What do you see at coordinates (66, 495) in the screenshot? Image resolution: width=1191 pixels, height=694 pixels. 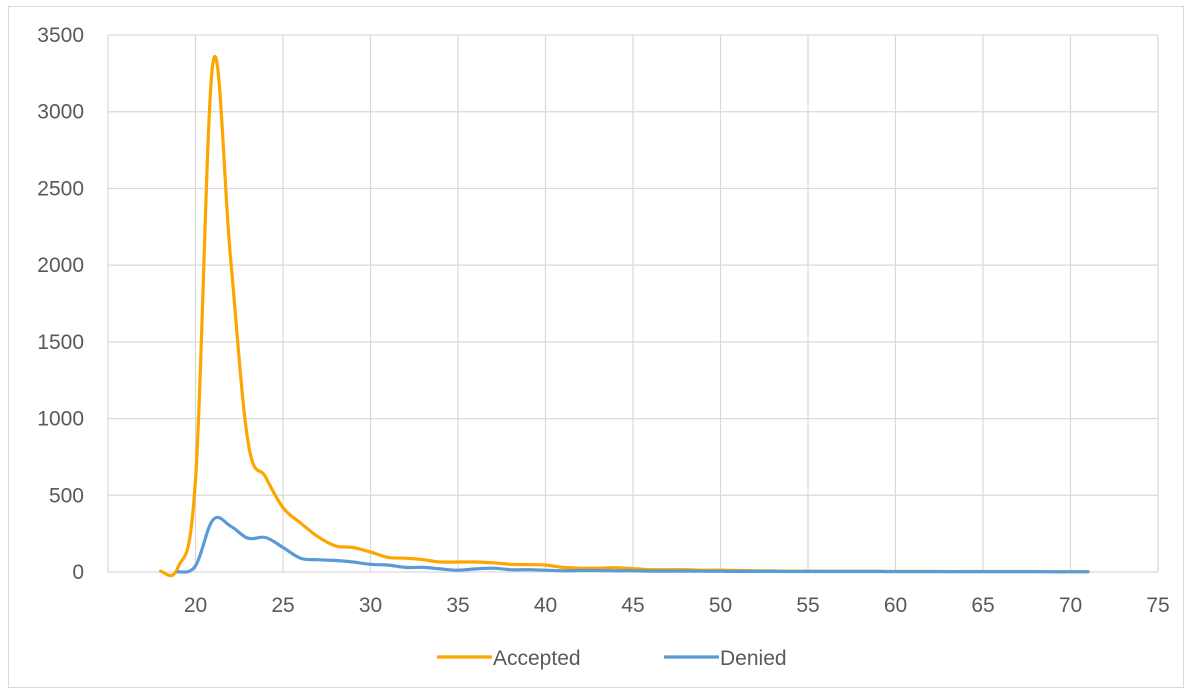 I see `y-tick-label: 500` at bounding box center [66, 495].